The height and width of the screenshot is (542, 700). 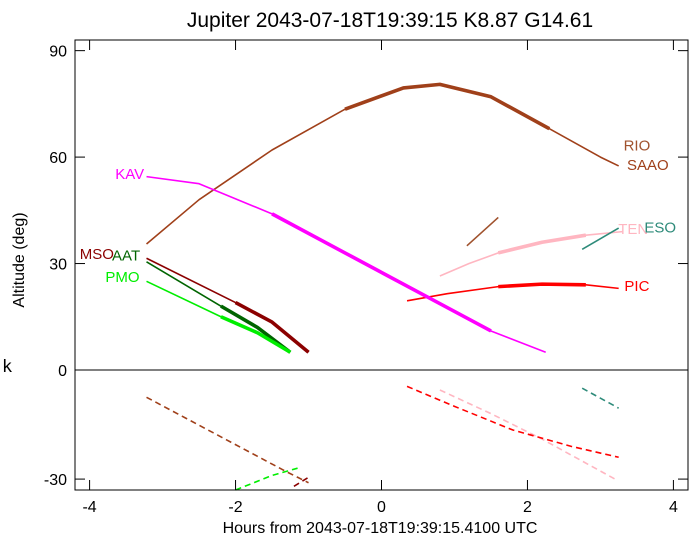 I want to click on x-tick-label: 0, so click(x=381, y=507).